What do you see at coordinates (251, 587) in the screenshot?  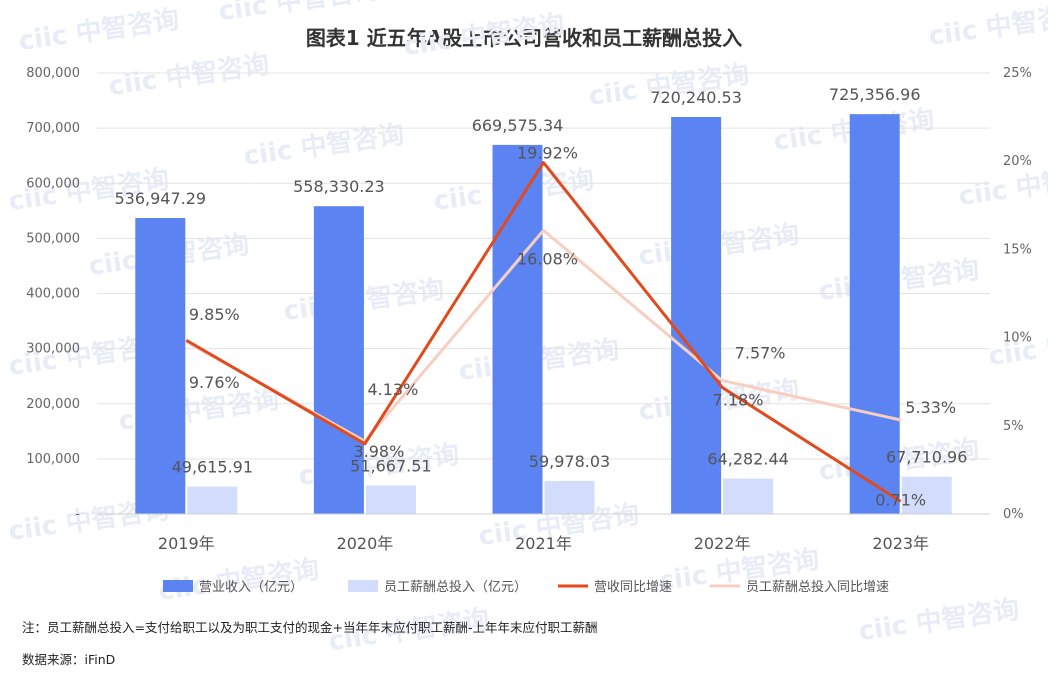 I see `legend-label: 营业收入（亿元）` at bounding box center [251, 587].